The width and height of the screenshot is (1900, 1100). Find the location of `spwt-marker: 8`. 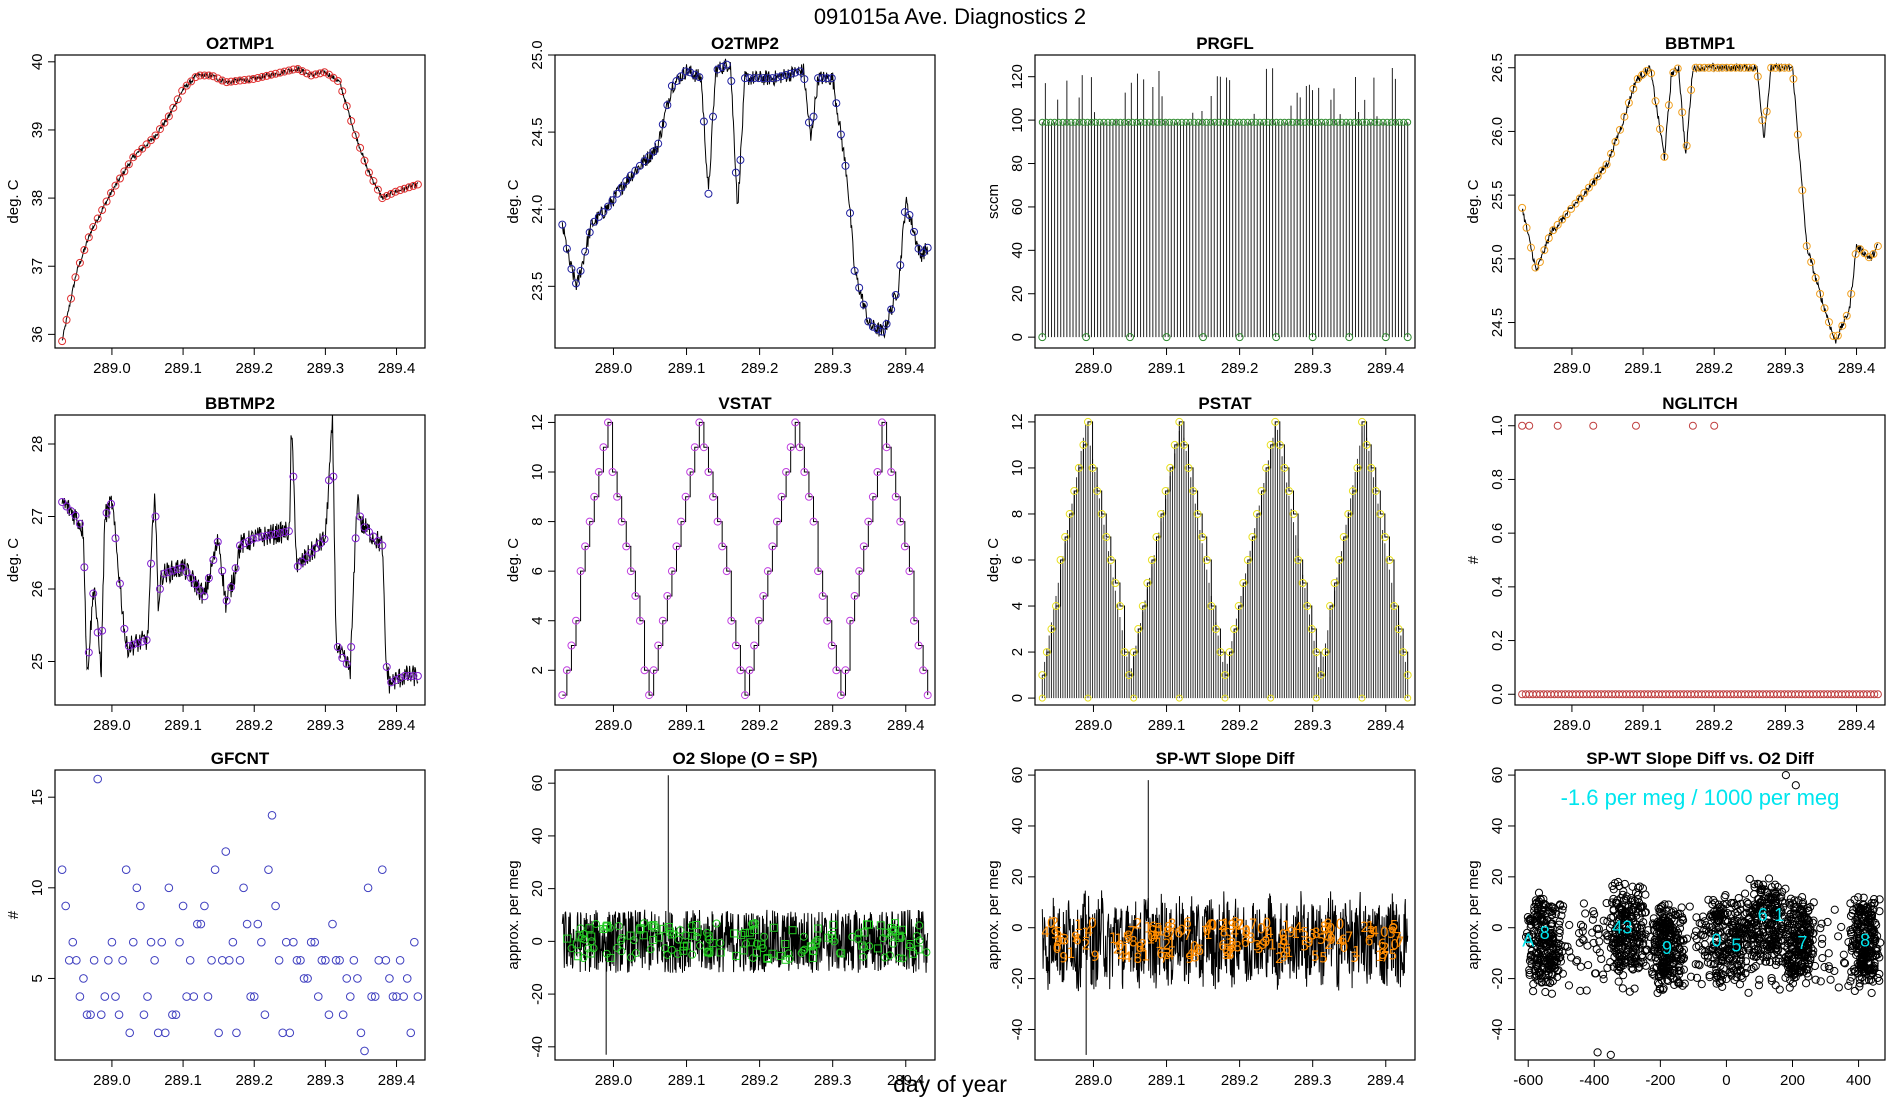

spwt-marker: 8 is located at coordinates (1166, 933).